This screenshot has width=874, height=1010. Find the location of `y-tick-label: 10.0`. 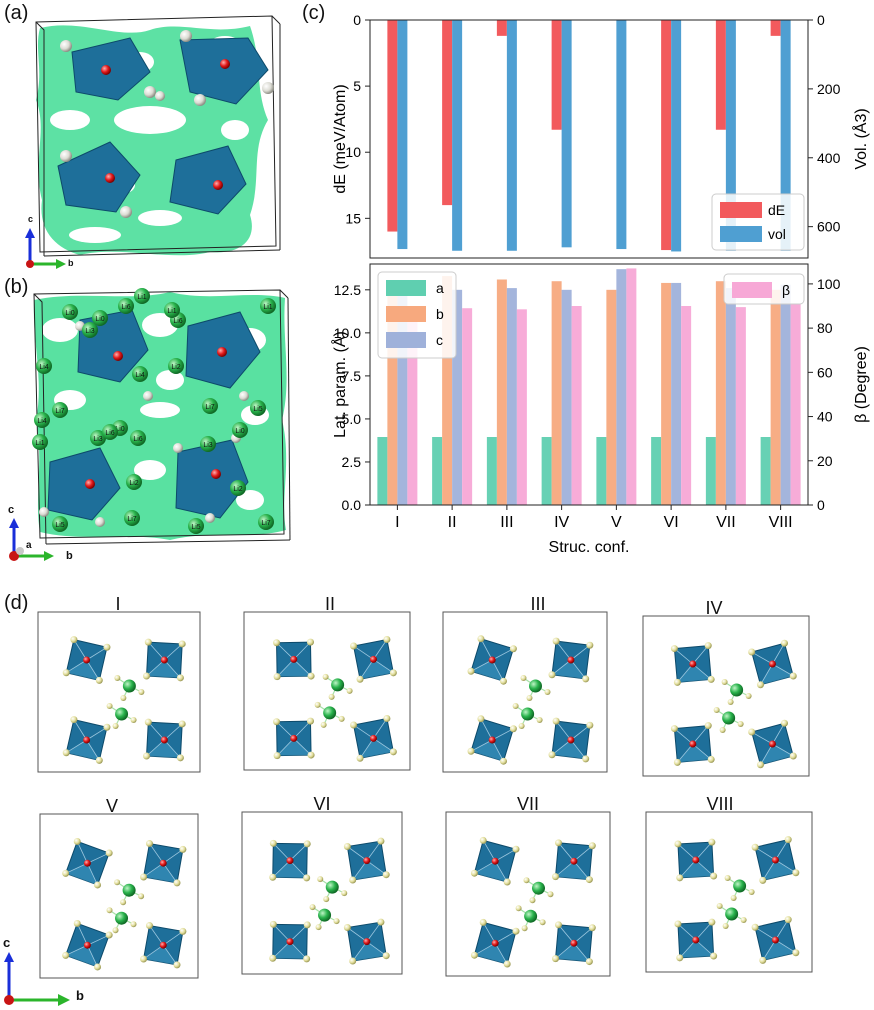

y-tick-label: 10.0 is located at coordinates (347, 333).